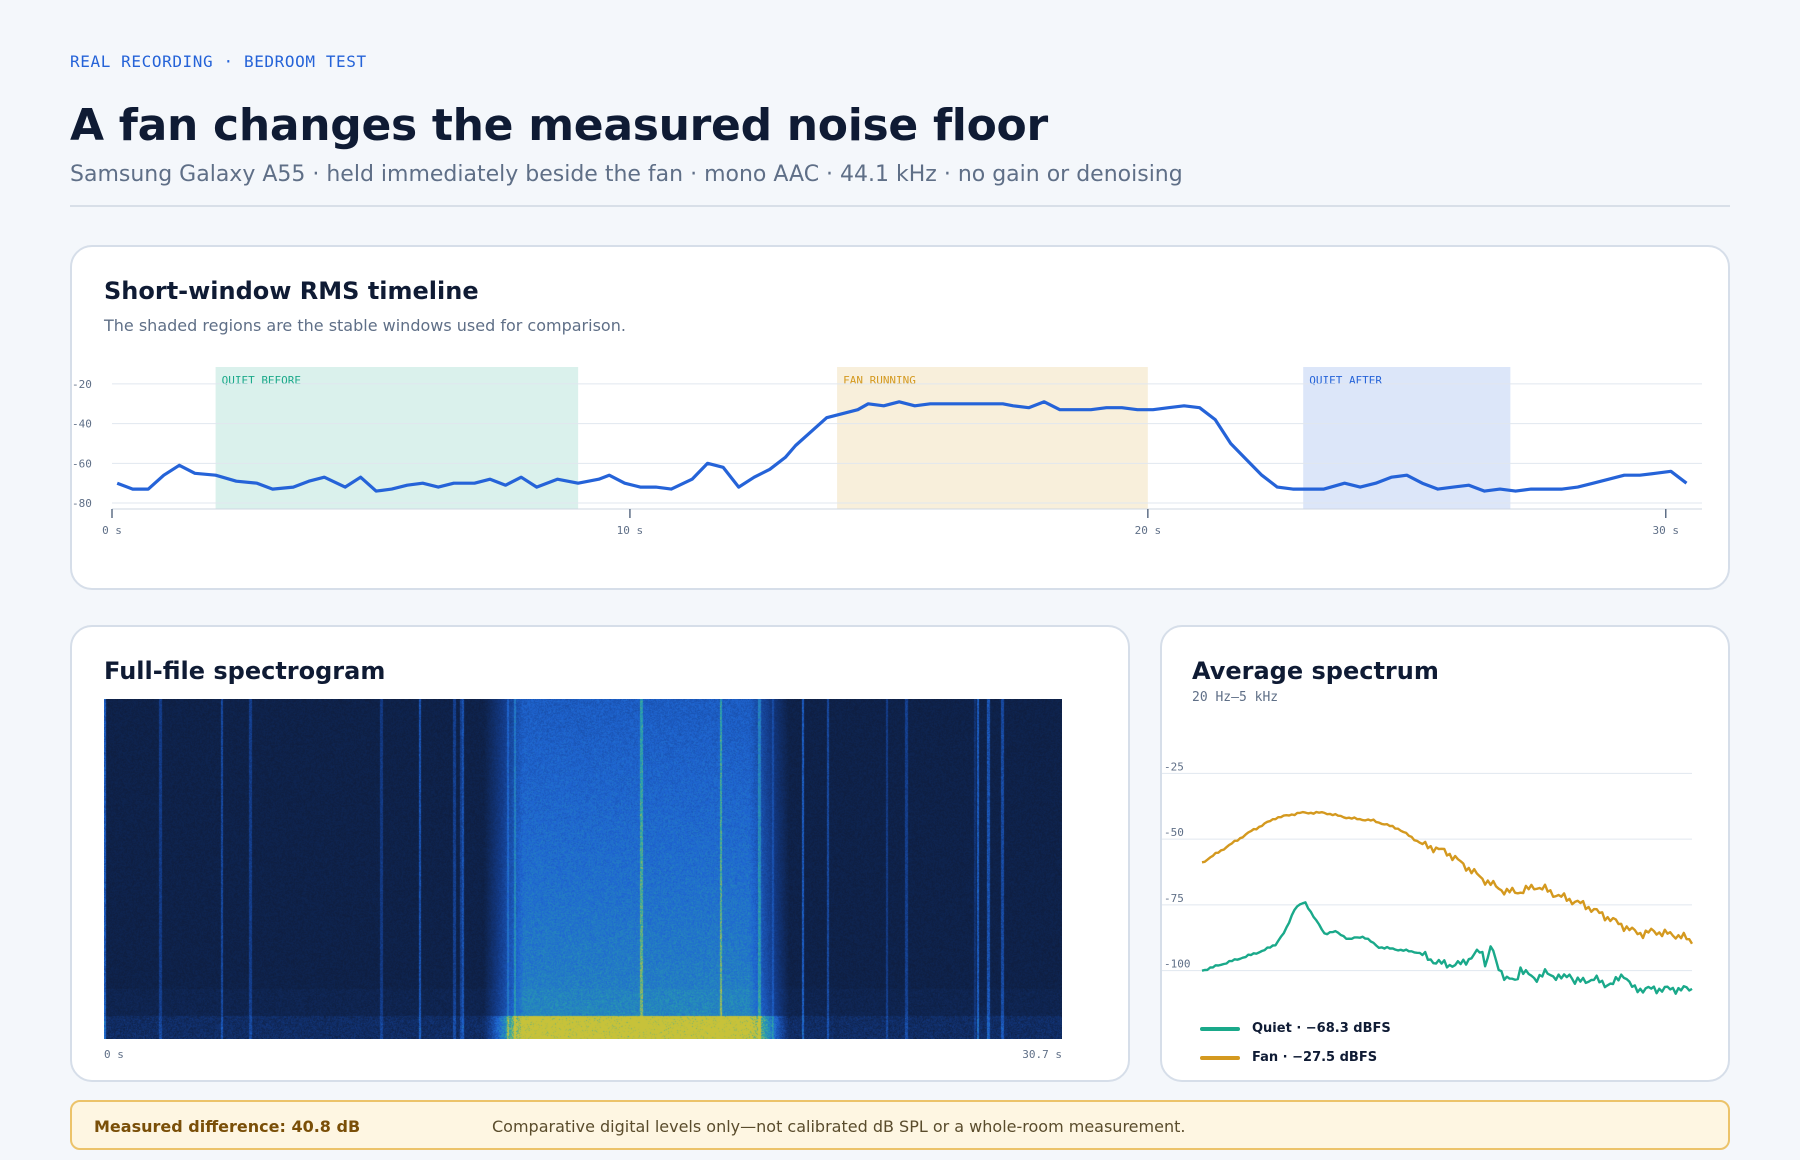  I want to click on avg-y-tick-label-3: -100, so click(1177, 964).